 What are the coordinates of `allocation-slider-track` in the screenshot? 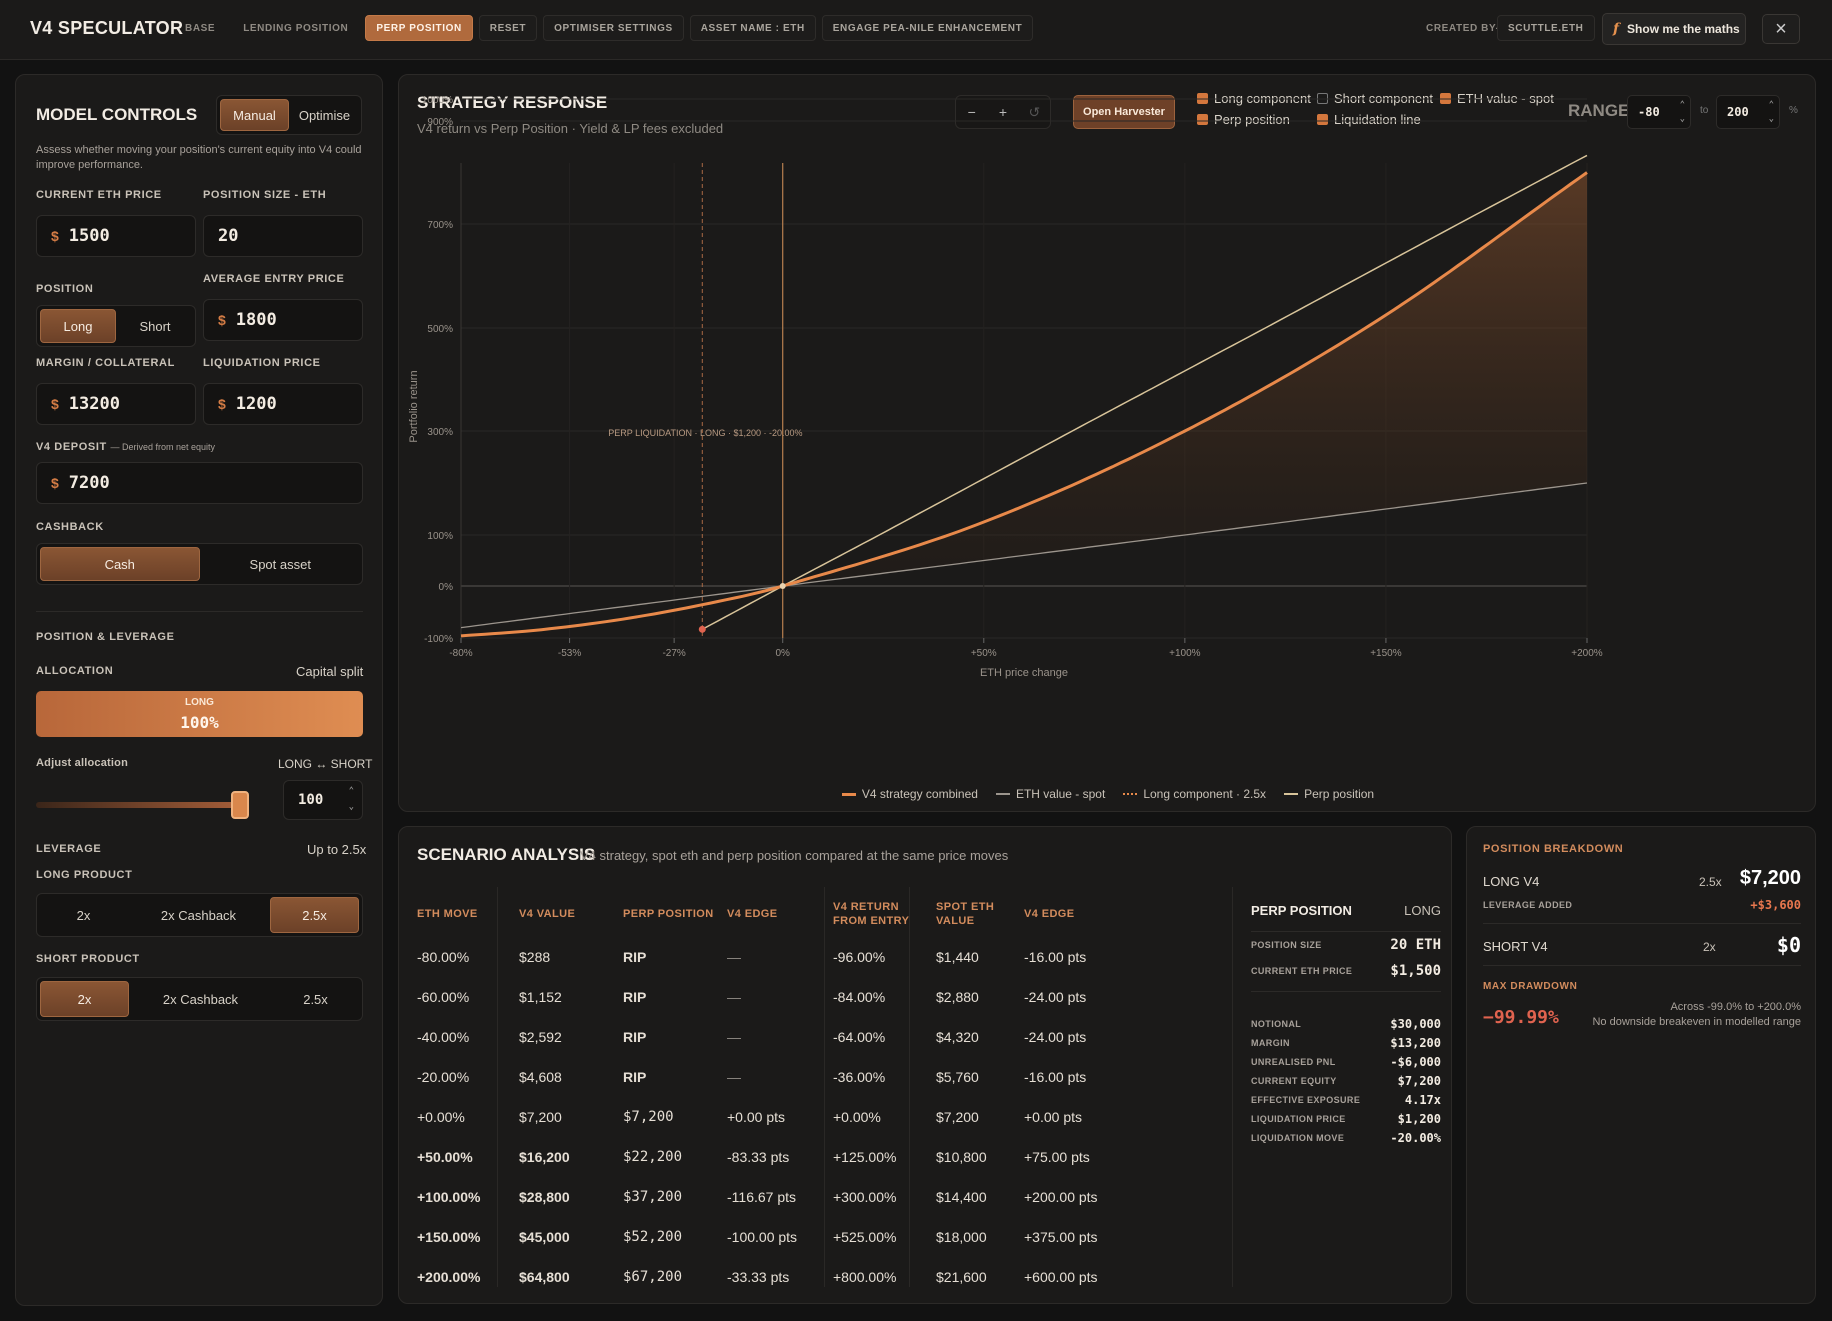 It's located at (142, 805).